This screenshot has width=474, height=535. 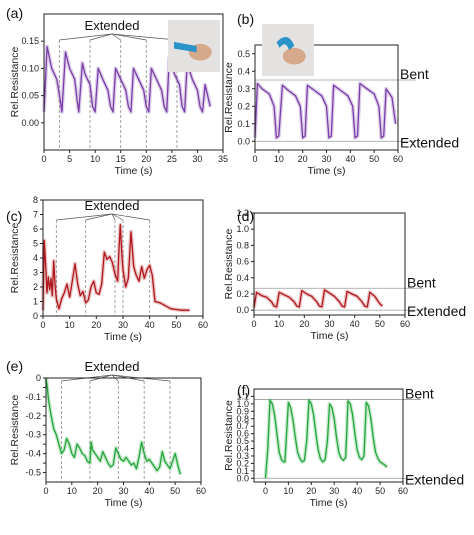 What do you see at coordinates (14, 13) in the screenshot?
I see `panel-label: (a)` at bounding box center [14, 13].